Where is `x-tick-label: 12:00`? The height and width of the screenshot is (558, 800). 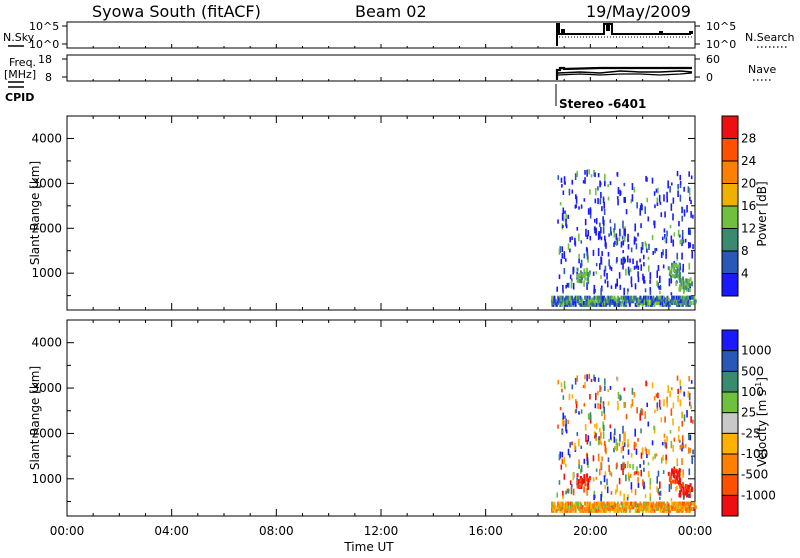 x-tick-label: 12:00 is located at coordinates (381, 531).